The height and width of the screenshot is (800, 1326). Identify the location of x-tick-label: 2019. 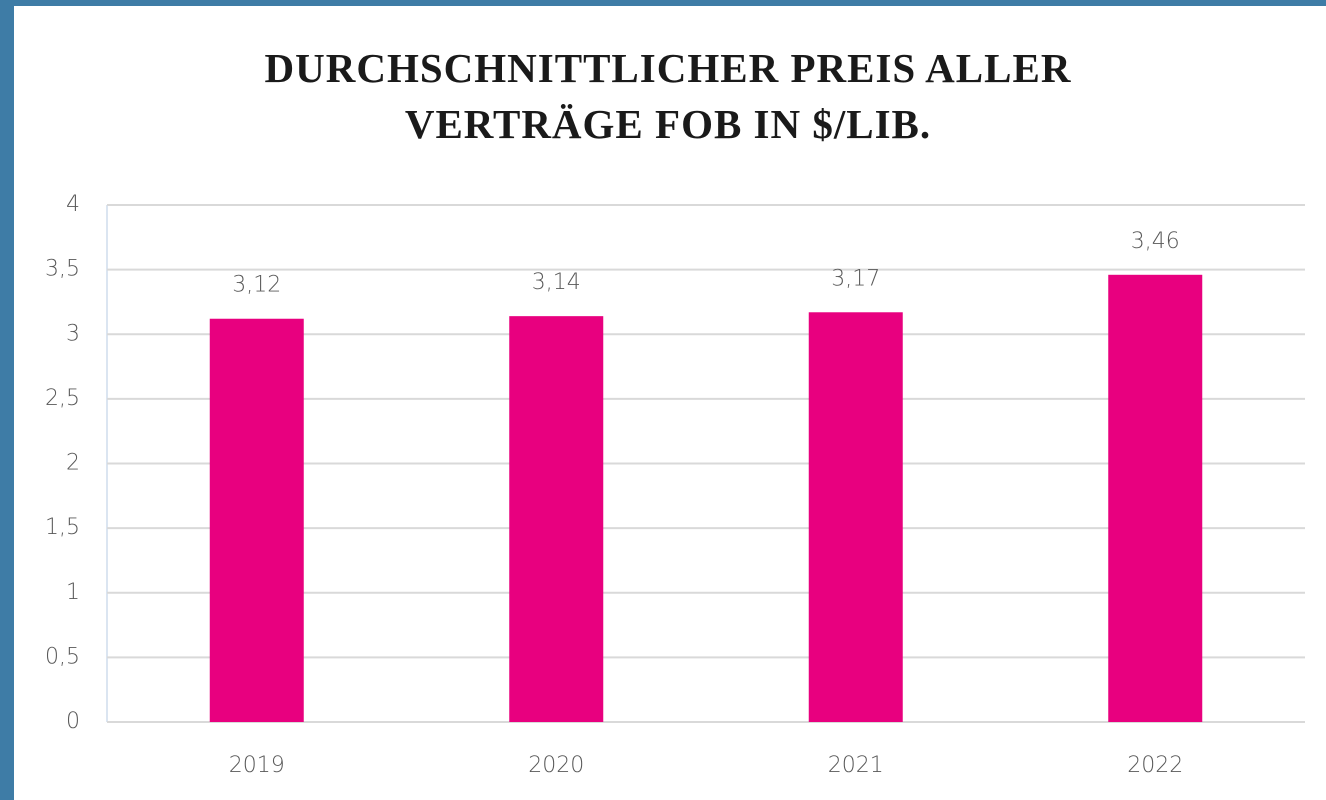
(257, 765).